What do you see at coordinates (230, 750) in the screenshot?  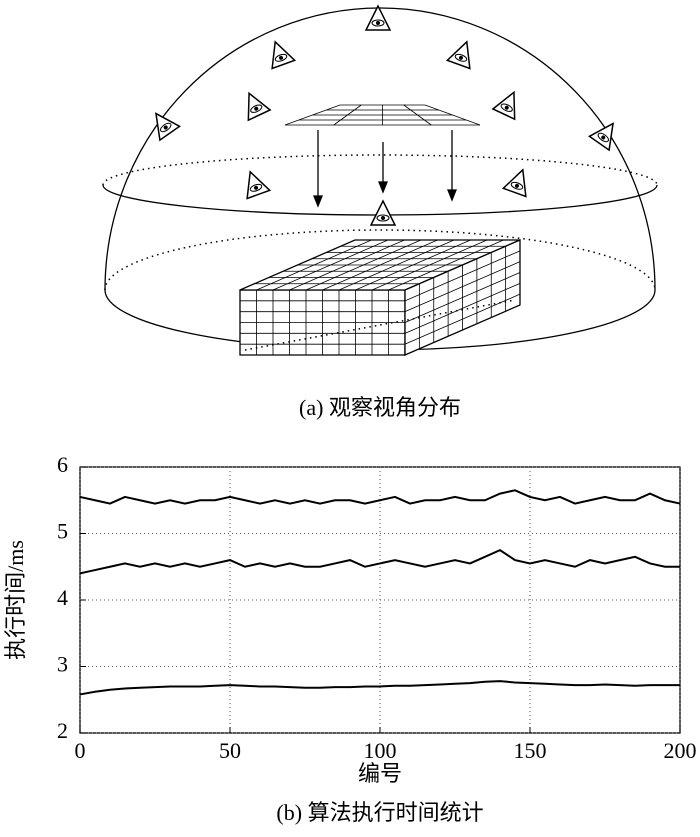 I see `x-tick-label: 50` at bounding box center [230, 750].